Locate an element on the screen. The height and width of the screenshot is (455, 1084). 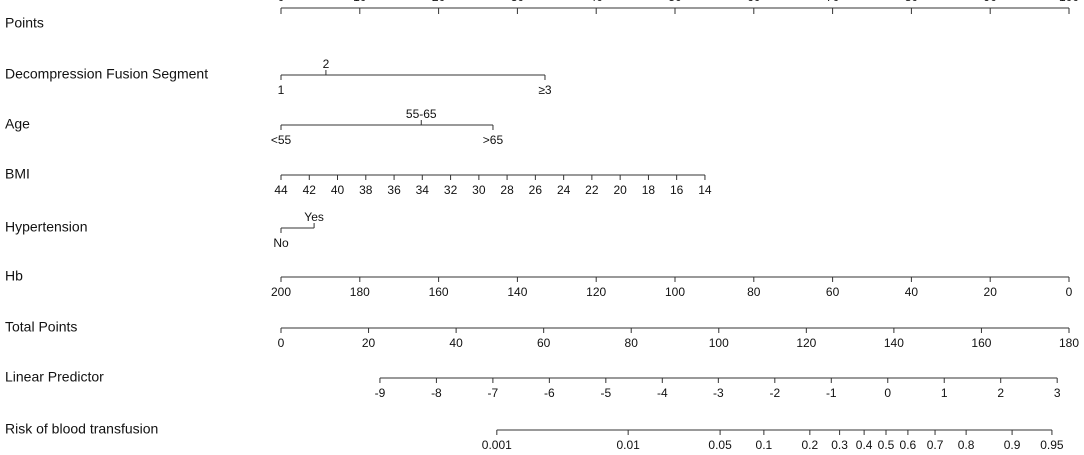
tick-label: -2 is located at coordinates (774, 393).